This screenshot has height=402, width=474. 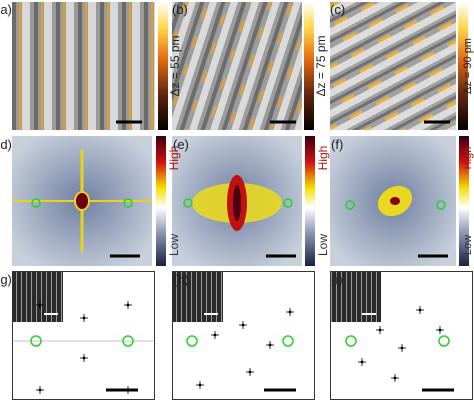 I want to click on panel-label: (g), so click(x=6, y=279).